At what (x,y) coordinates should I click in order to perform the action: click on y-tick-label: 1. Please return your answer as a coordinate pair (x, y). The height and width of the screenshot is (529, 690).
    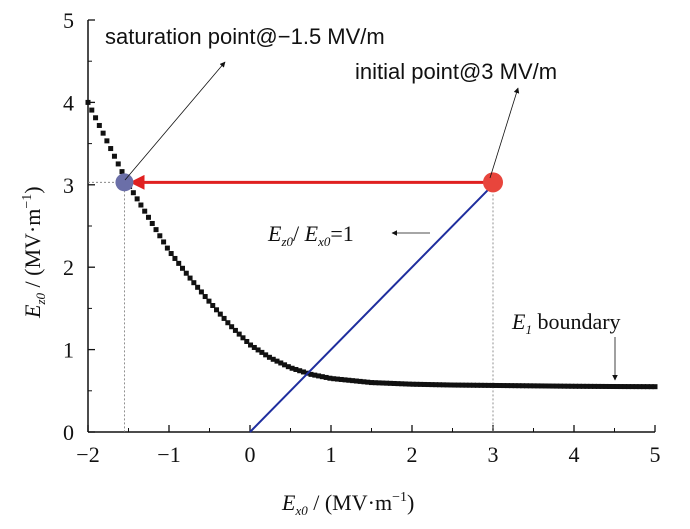
    Looking at the image, I should click on (68, 350).